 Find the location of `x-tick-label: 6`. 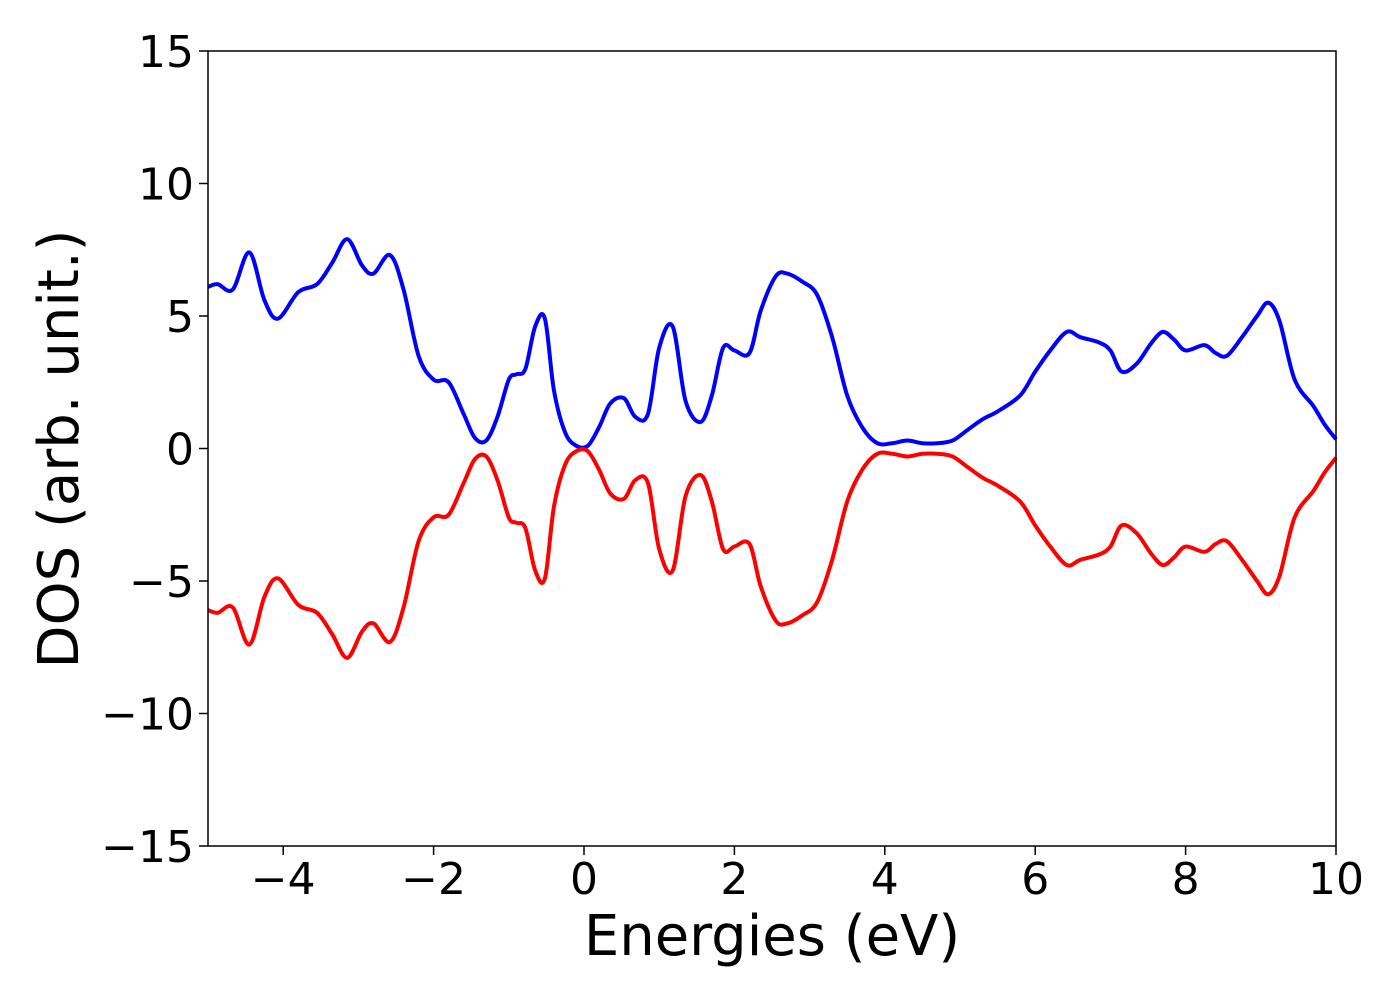

x-tick-label: 6 is located at coordinates (1035, 879).